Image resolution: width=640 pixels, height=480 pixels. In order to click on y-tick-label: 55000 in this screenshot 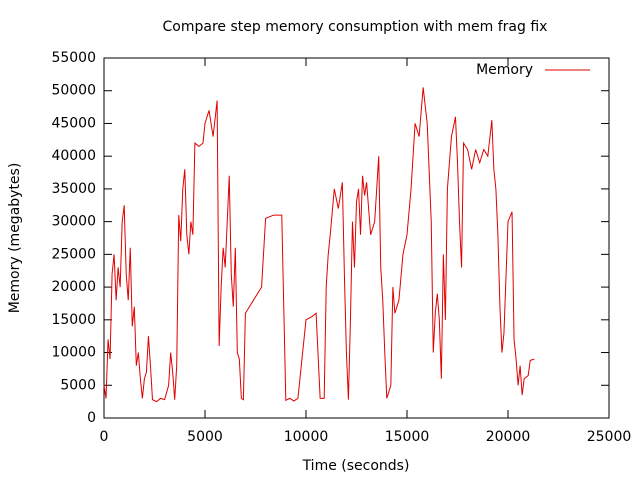, I will do `click(73, 58)`.